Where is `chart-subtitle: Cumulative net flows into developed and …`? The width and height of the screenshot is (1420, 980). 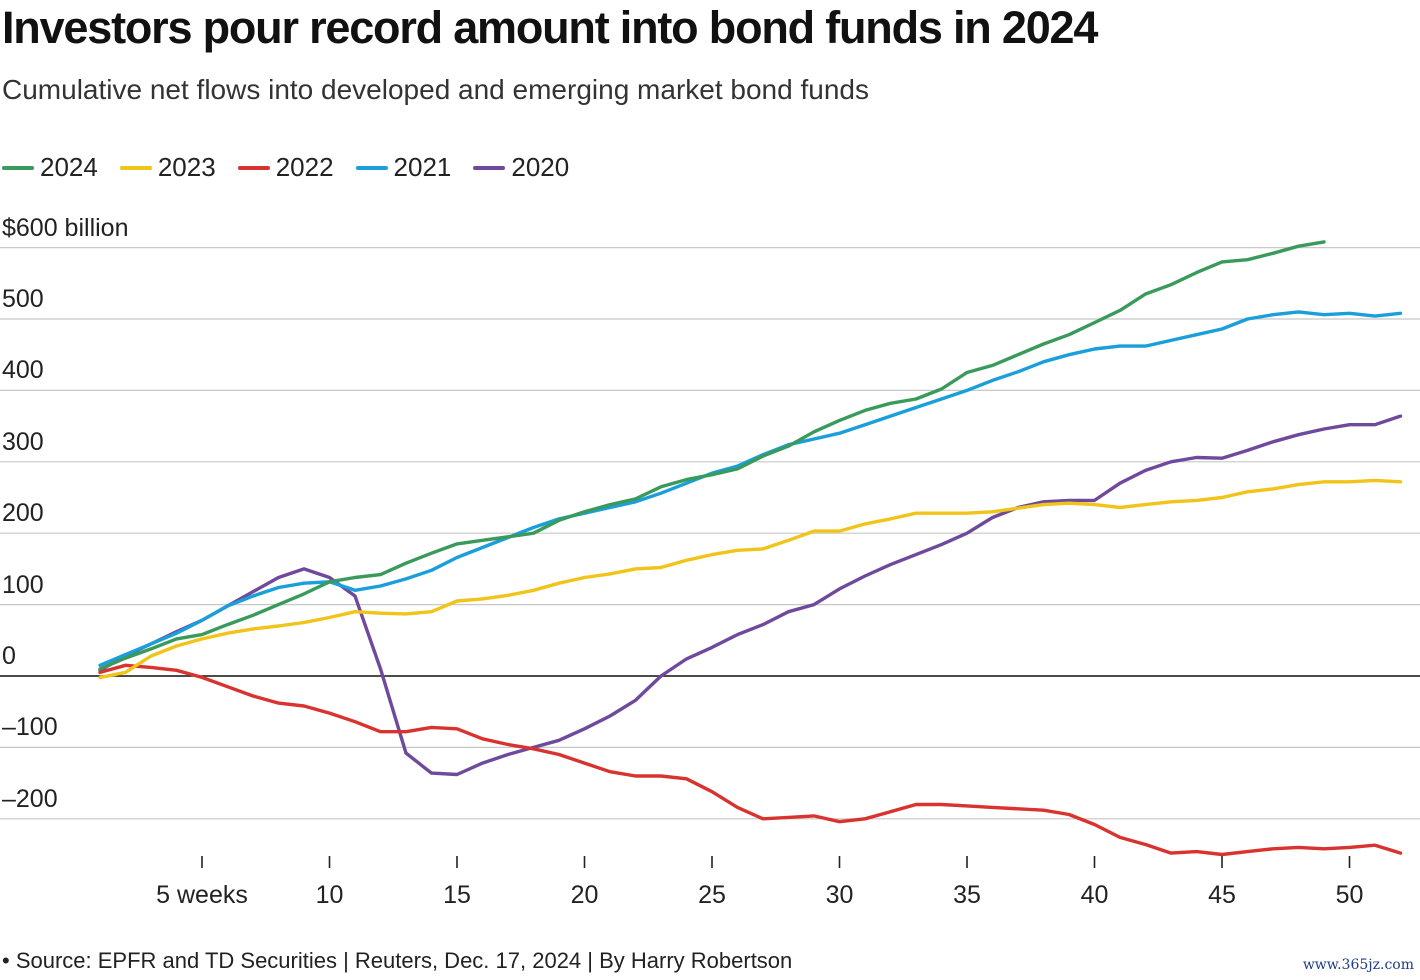 chart-subtitle: Cumulative net flows into developed and … is located at coordinates (435, 89).